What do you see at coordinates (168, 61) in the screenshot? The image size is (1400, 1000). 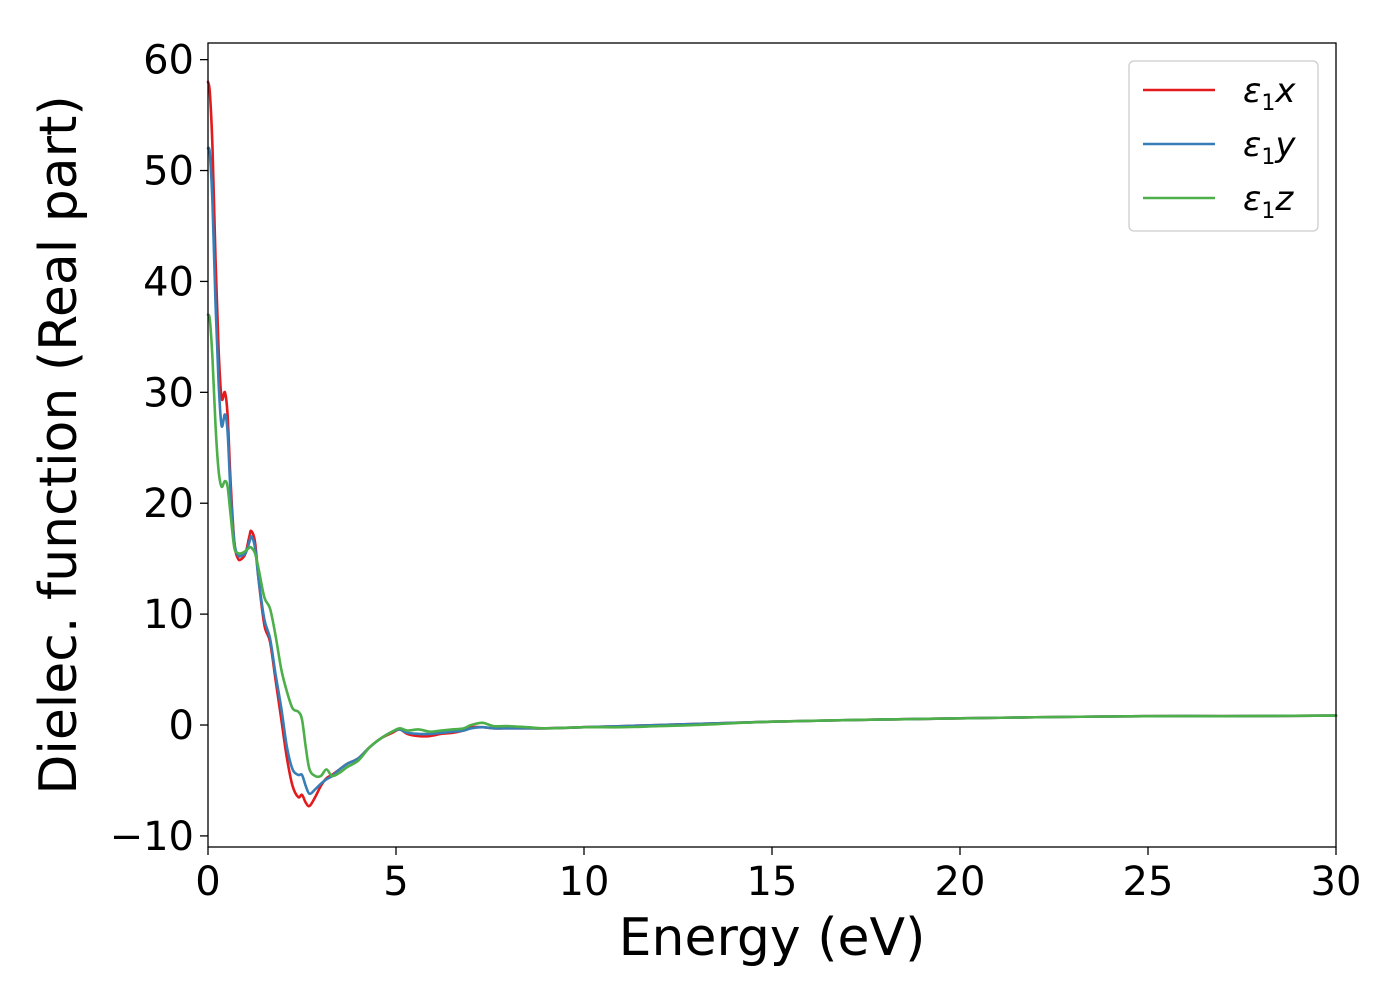 I see `y-tick-label: 60` at bounding box center [168, 61].